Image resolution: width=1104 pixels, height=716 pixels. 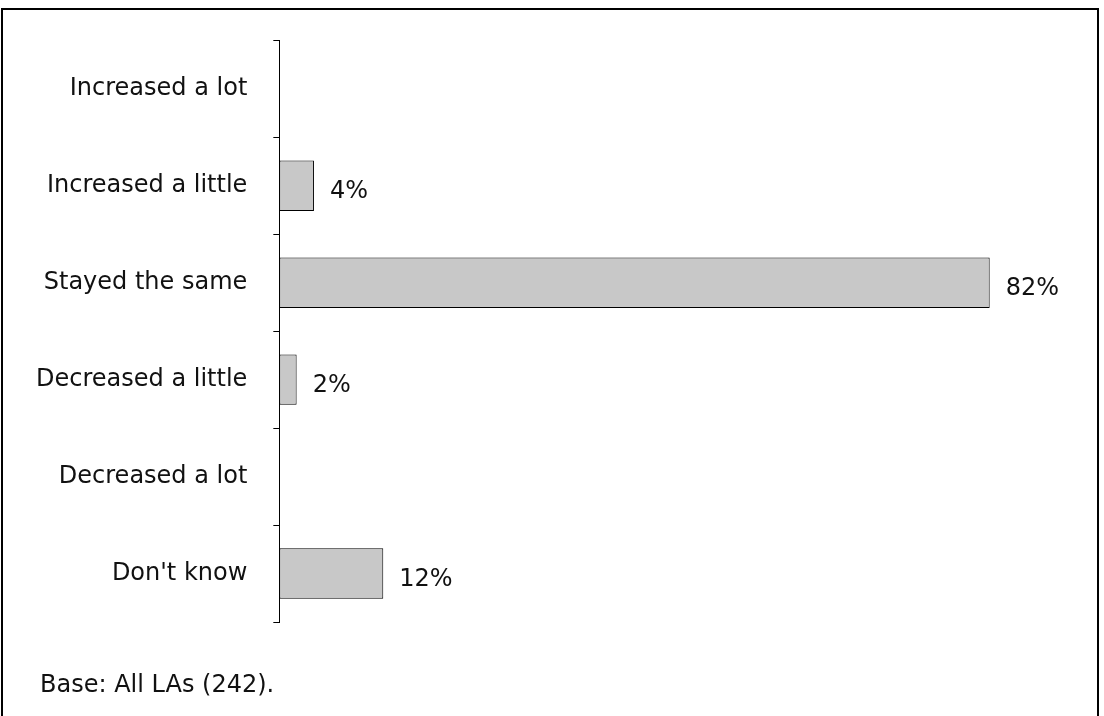 I want to click on y-tick-label: Increased a little, so click(x=147, y=184).